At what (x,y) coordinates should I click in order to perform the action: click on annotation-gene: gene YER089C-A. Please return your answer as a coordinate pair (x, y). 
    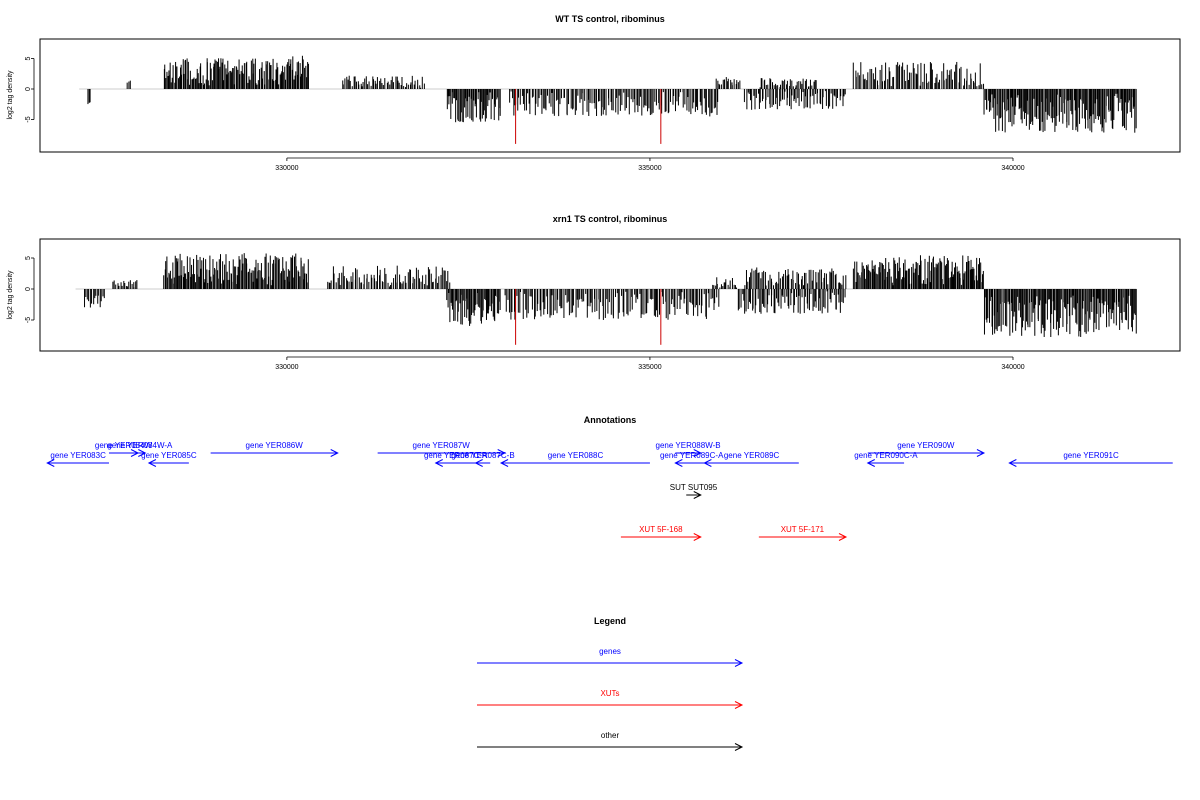
    Looking at the image, I should click on (692, 459).